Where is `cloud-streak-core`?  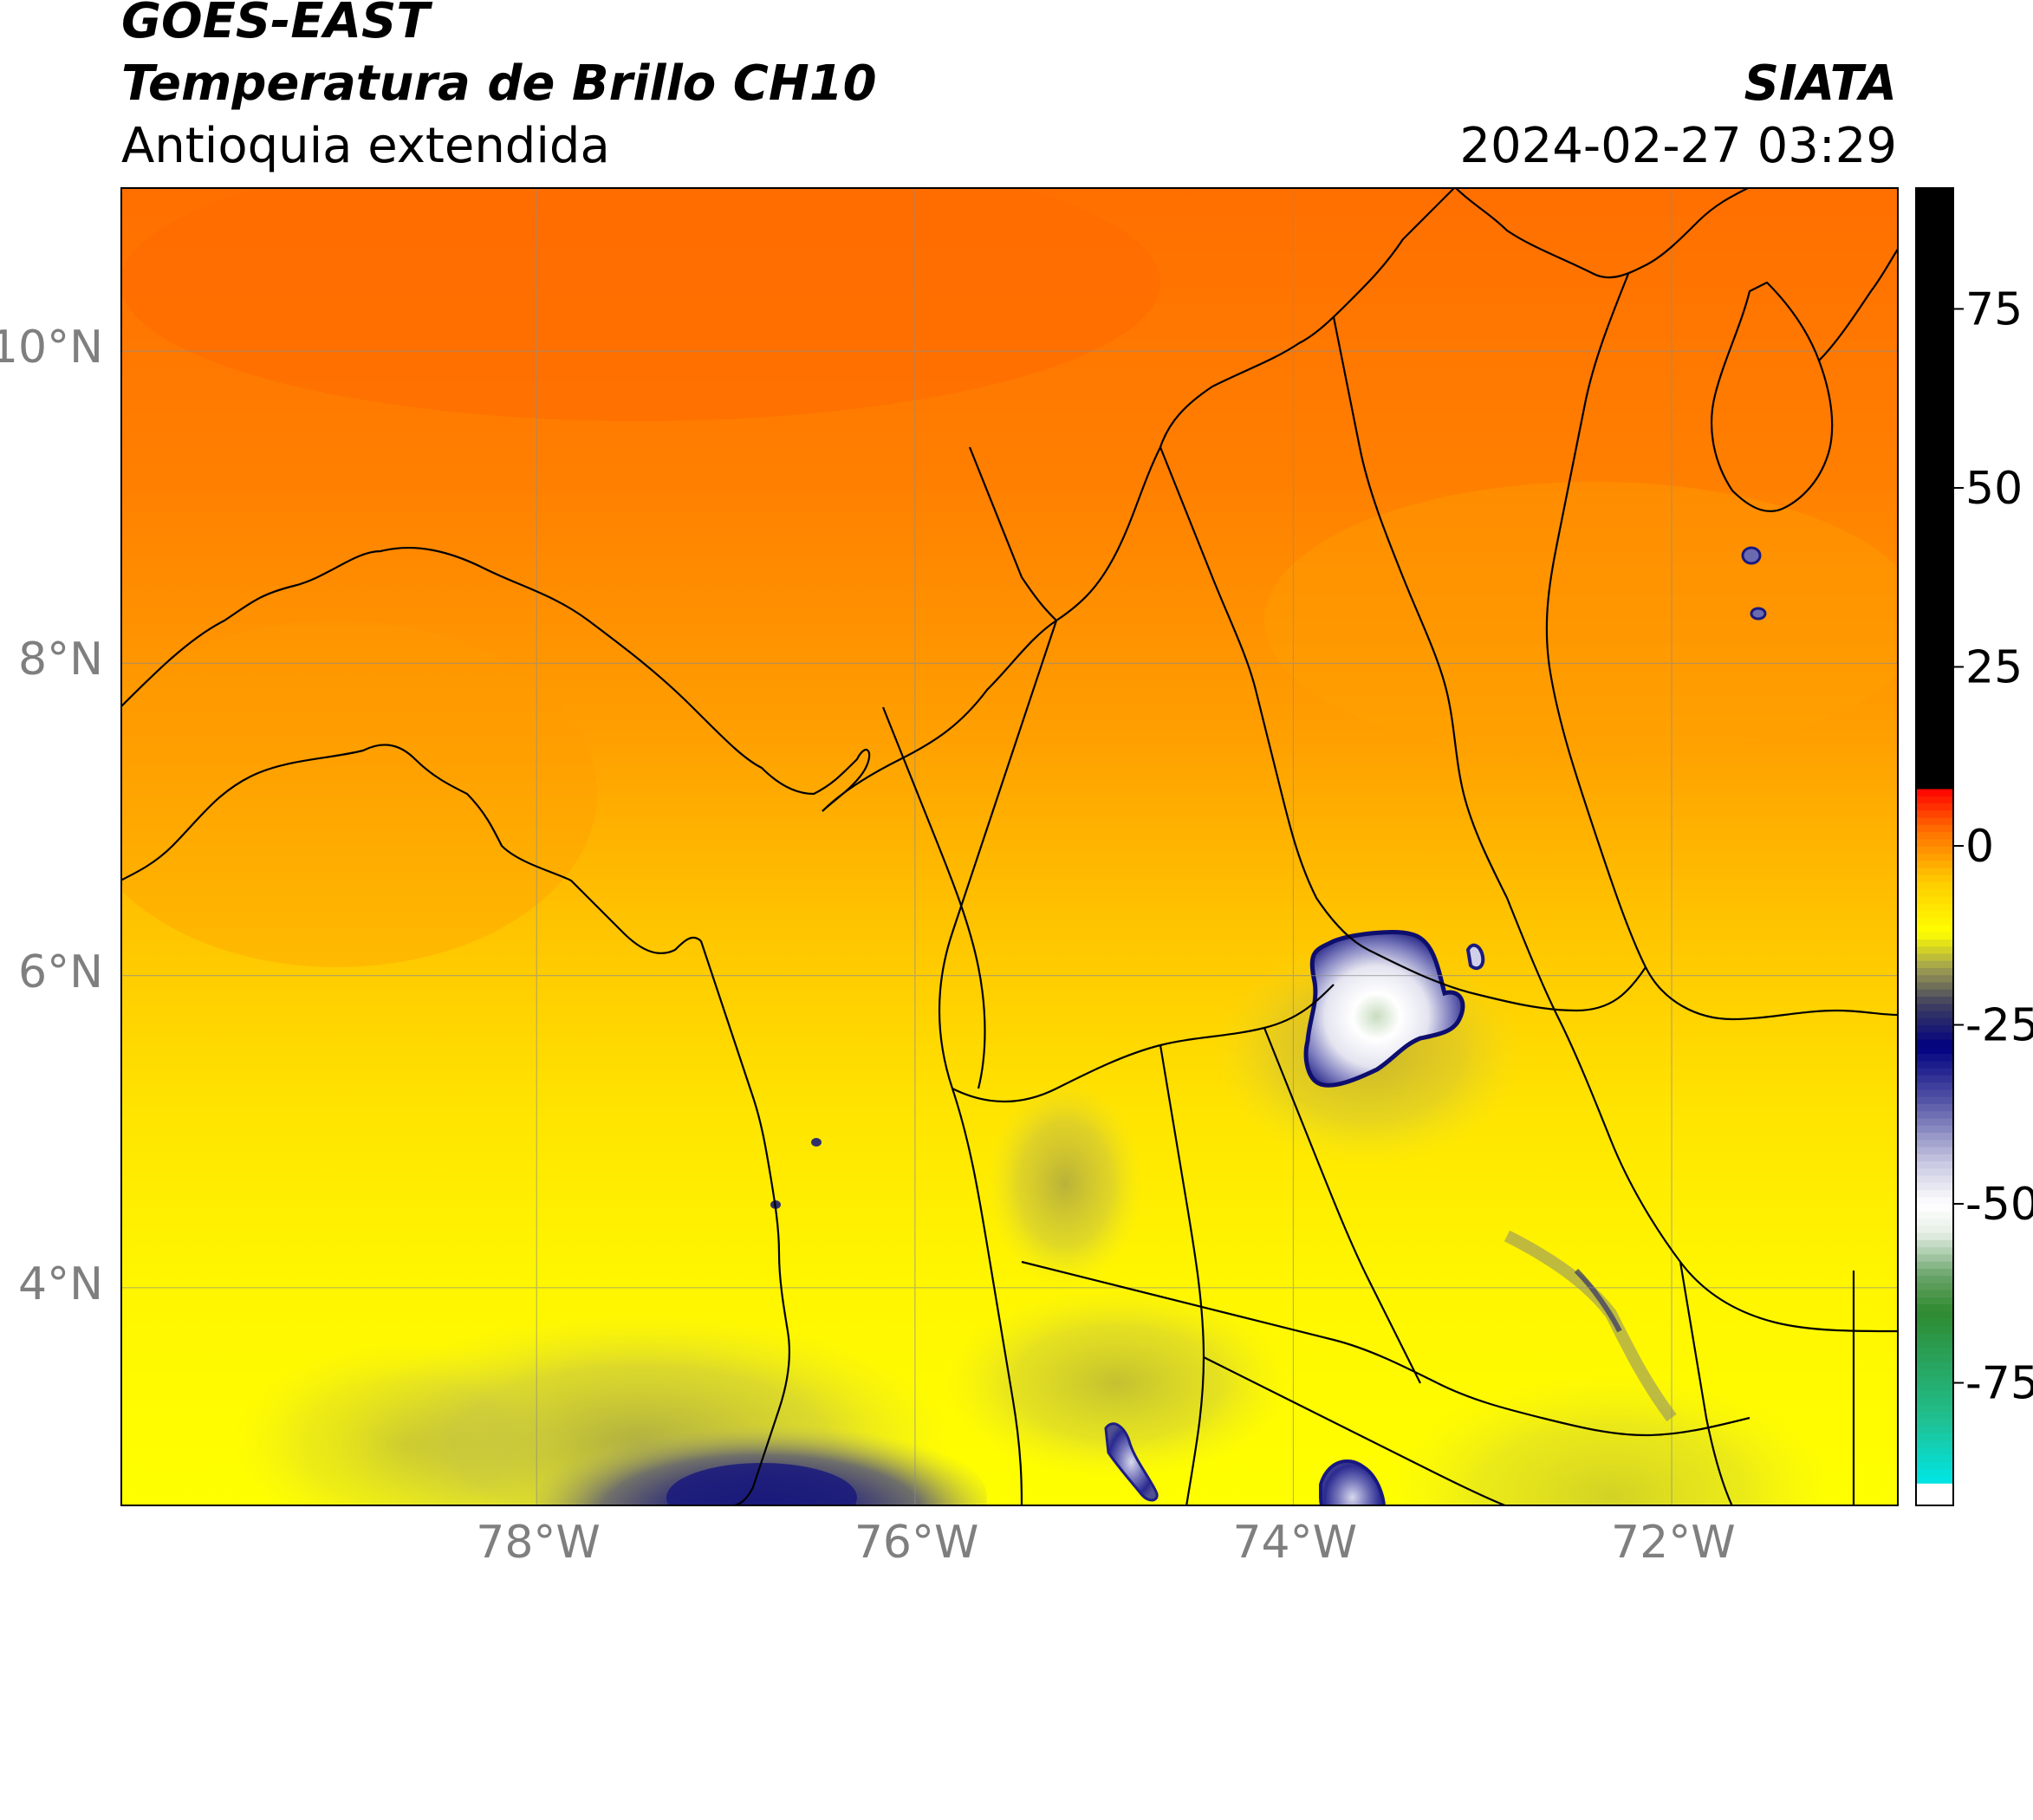
cloud-streak-core is located at coordinates (1598, 1300).